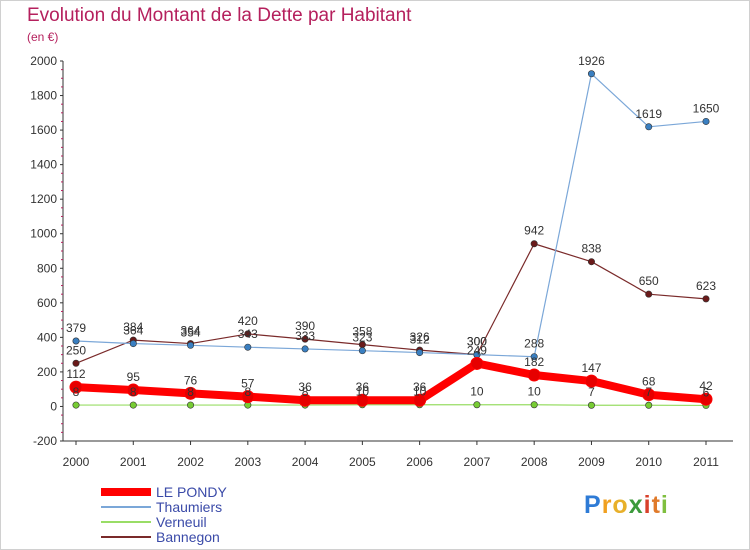 The width and height of the screenshot is (750, 550). Describe the element at coordinates (391, 382) in the screenshot. I see `series-line-le-pondy` at that location.